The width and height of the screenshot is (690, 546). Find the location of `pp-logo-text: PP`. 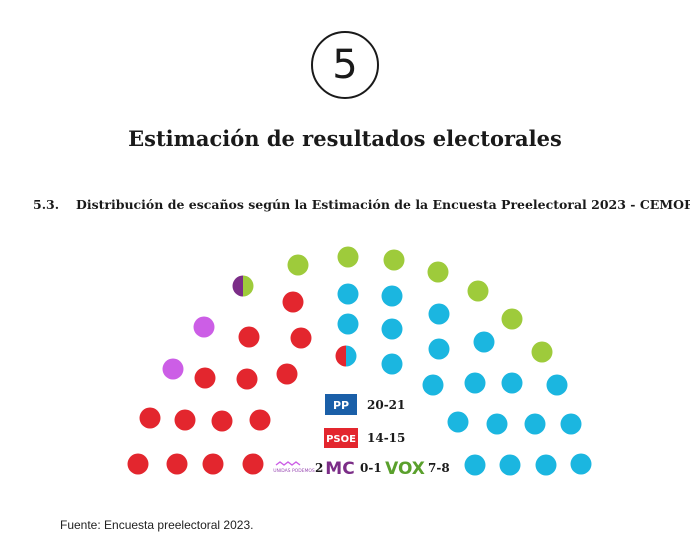

pp-logo-text: PP is located at coordinates (341, 405).